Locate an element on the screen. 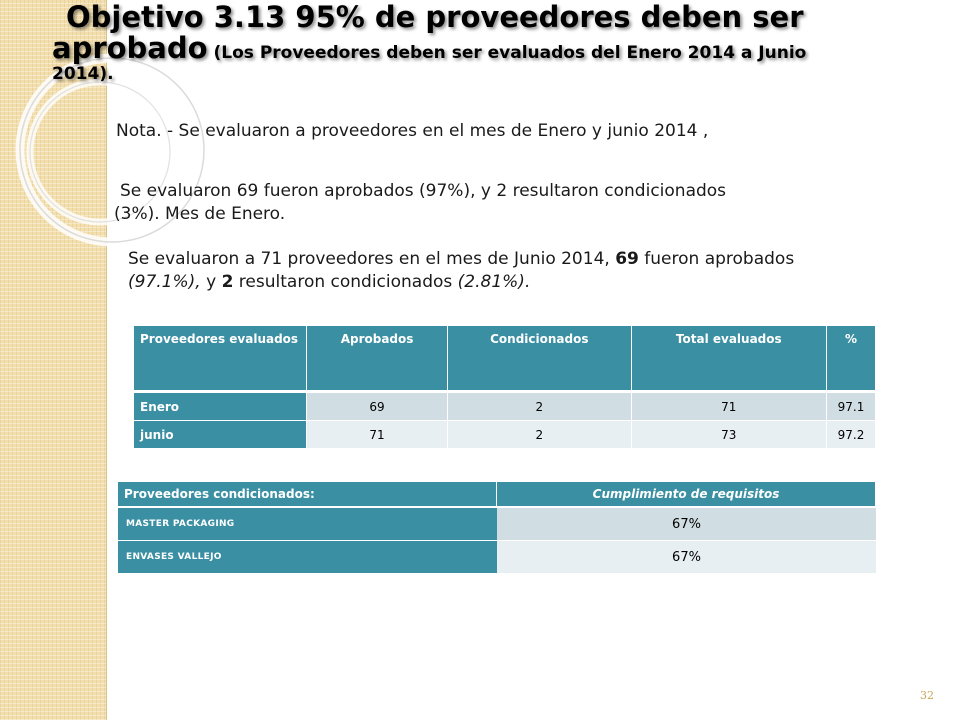 The width and height of the screenshot is (960, 720). table-row: MASTER PACKAGING 67% is located at coordinates (497, 524).